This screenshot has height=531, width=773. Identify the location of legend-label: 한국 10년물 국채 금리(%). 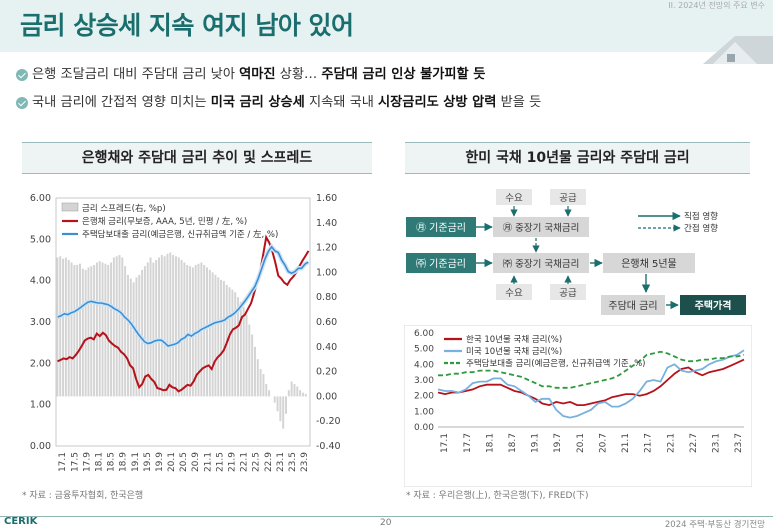
(514, 339).